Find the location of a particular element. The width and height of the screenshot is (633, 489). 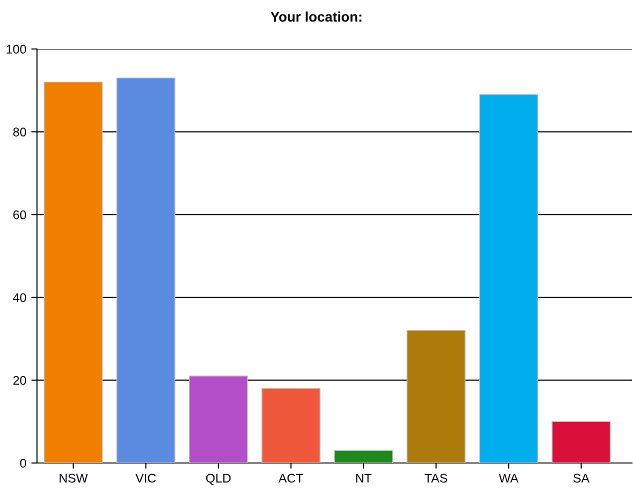

y-tick-label: 0 is located at coordinates (23, 463).